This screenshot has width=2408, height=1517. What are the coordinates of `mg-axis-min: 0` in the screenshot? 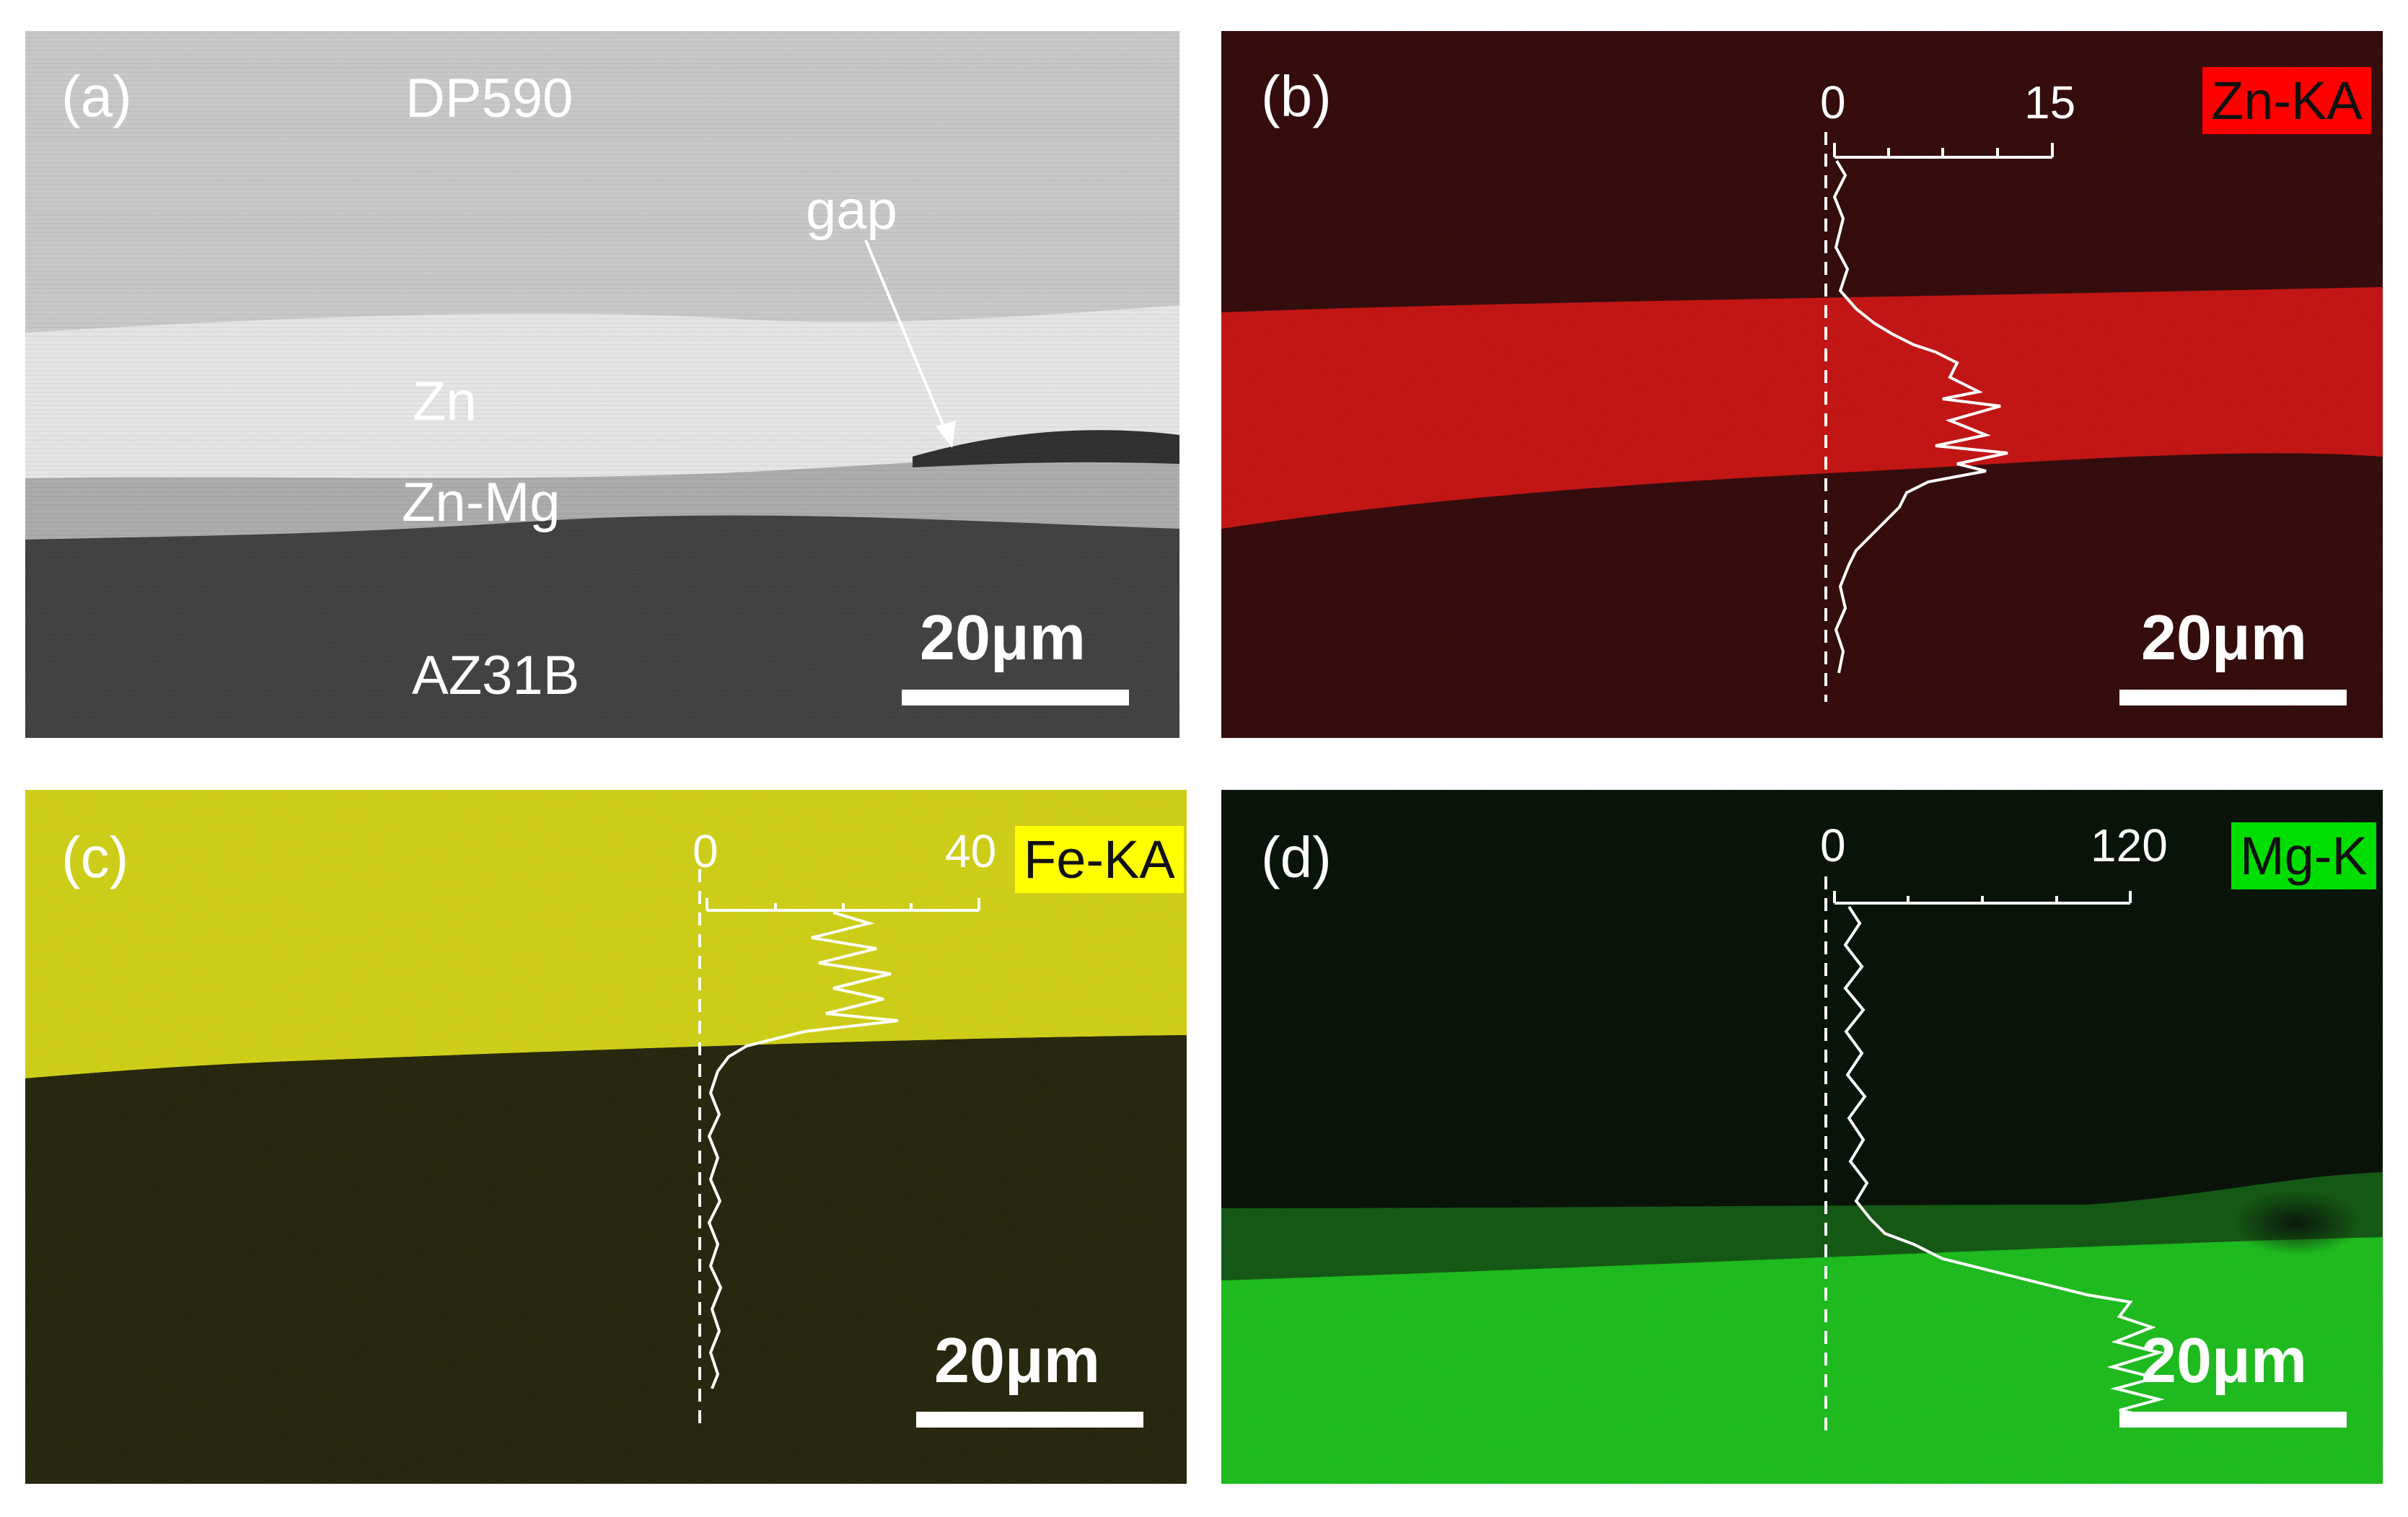 It's located at (1833, 845).